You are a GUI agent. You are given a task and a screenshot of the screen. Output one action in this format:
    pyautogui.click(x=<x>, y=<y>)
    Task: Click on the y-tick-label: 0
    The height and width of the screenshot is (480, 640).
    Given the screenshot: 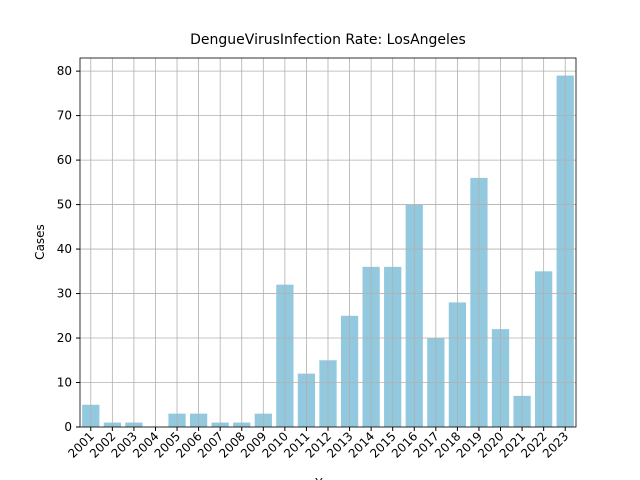 What is the action you would take?
    pyautogui.click(x=68, y=427)
    